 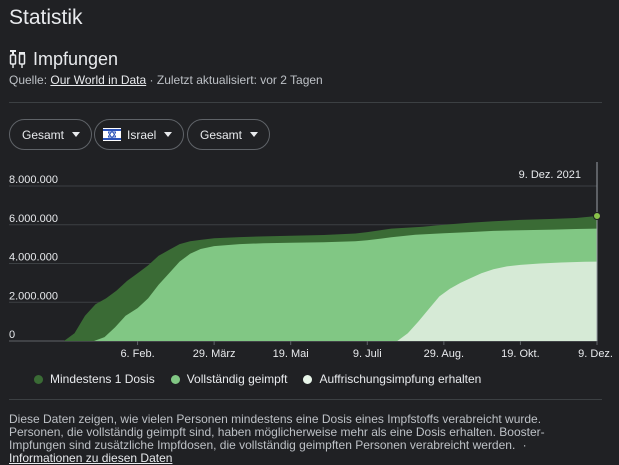 What do you see at coordinates (12, 335) in the screenshot?
I see `y-tick-label: 0` at bounding box center [12, 335].